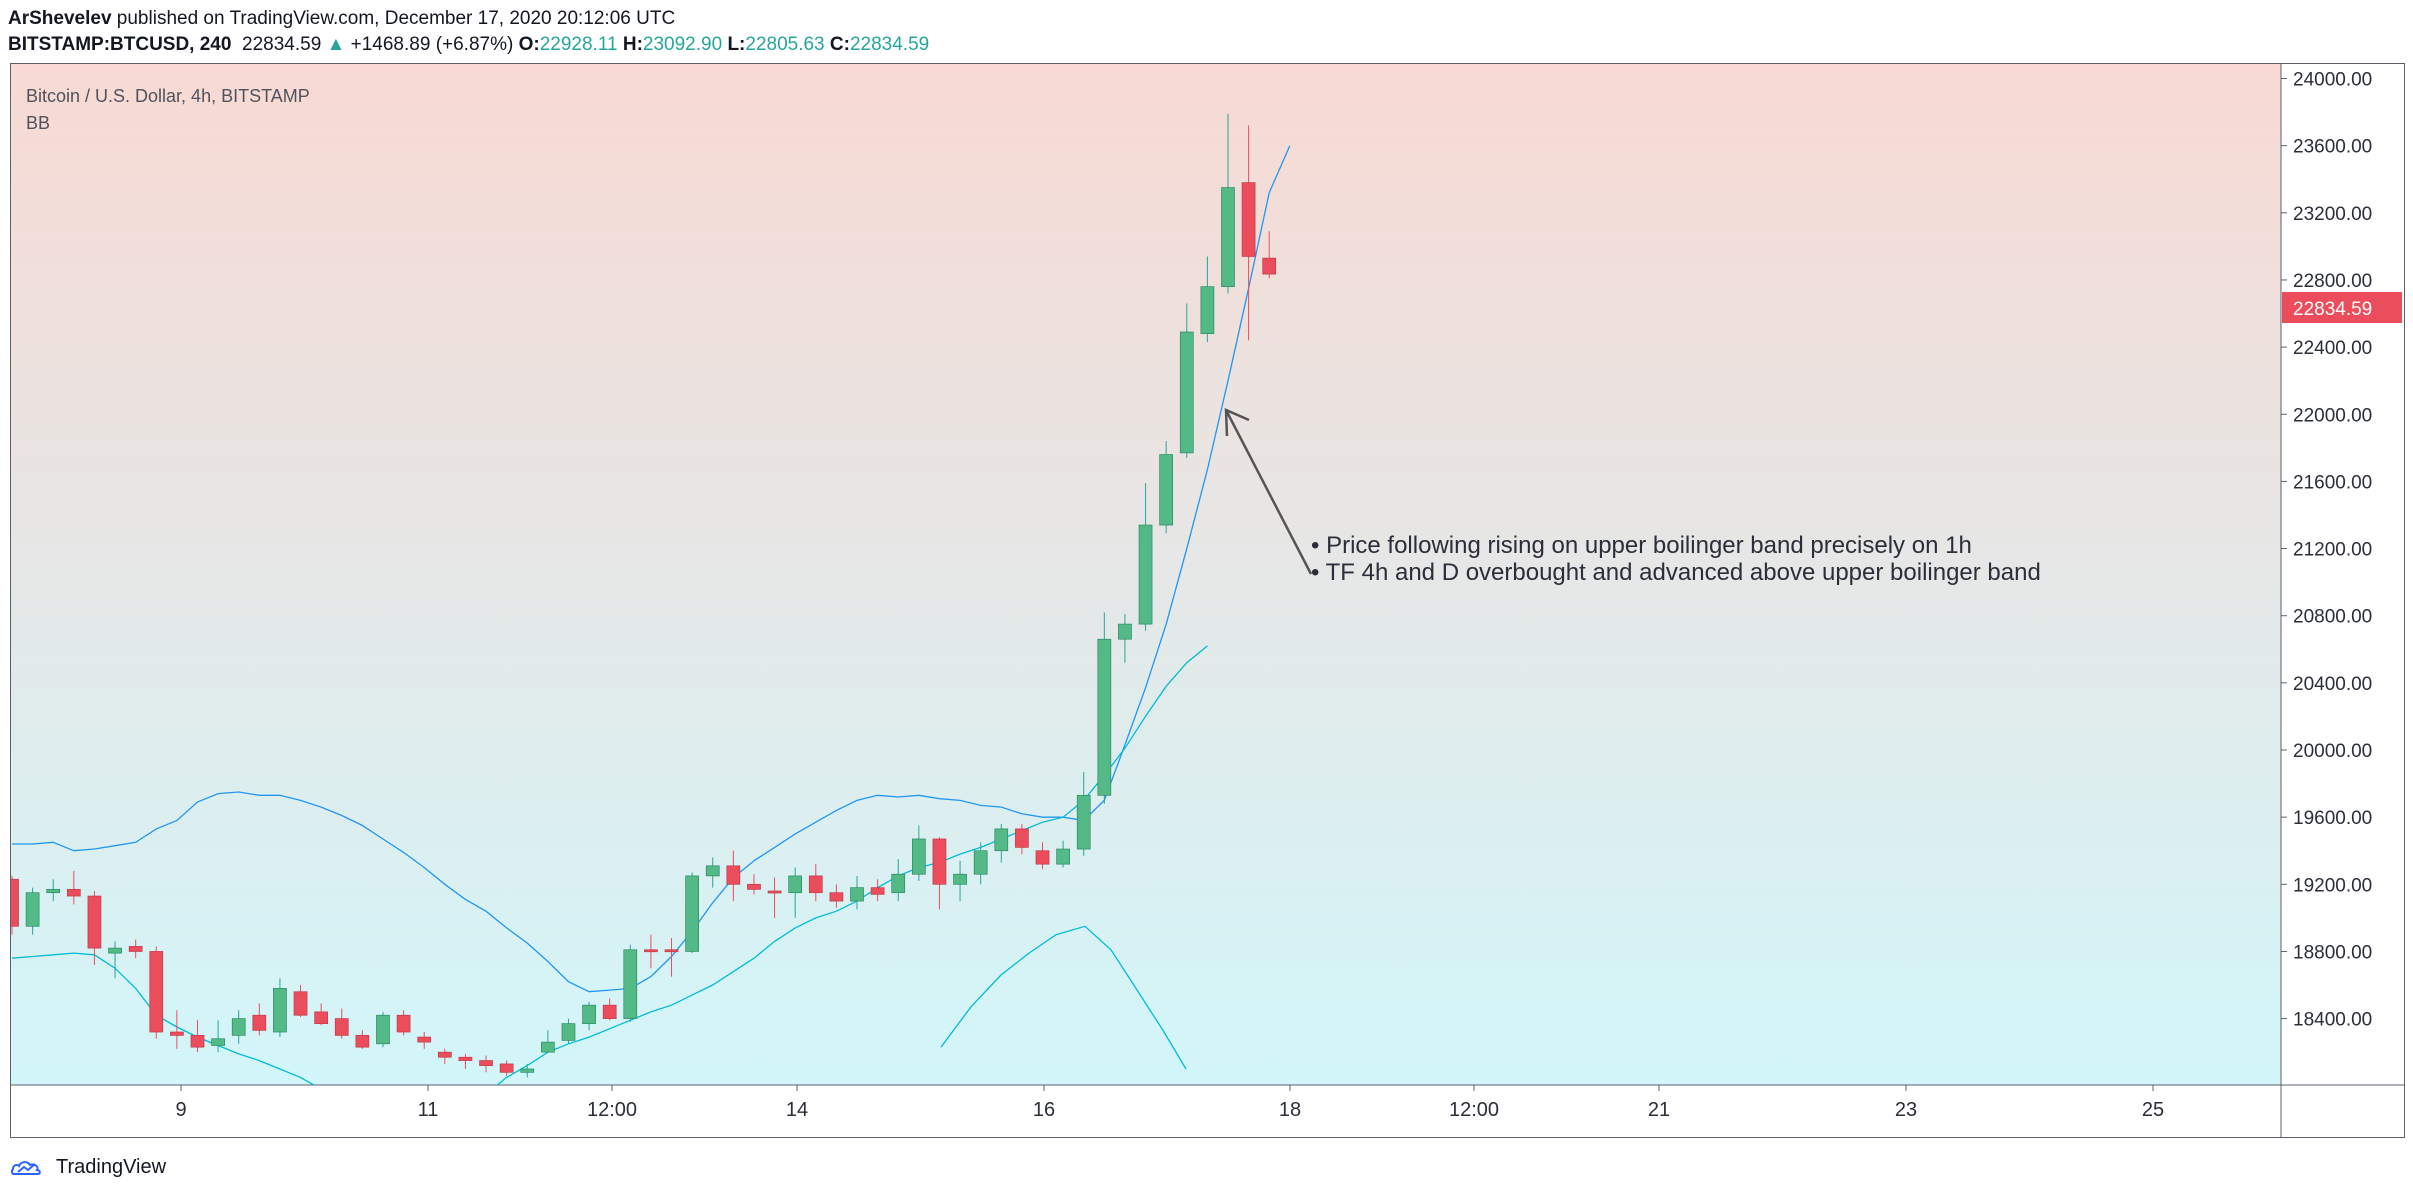 The height and width of the screenshot is (1196, 2413). I want to click on indicator-legend: BB, so click(38, 123).